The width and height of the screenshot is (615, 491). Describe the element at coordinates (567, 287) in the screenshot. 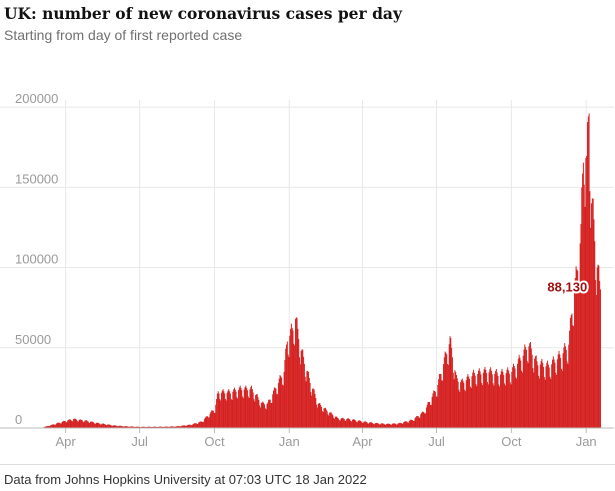

I see `annotation-value-label: 88,130` at that location.